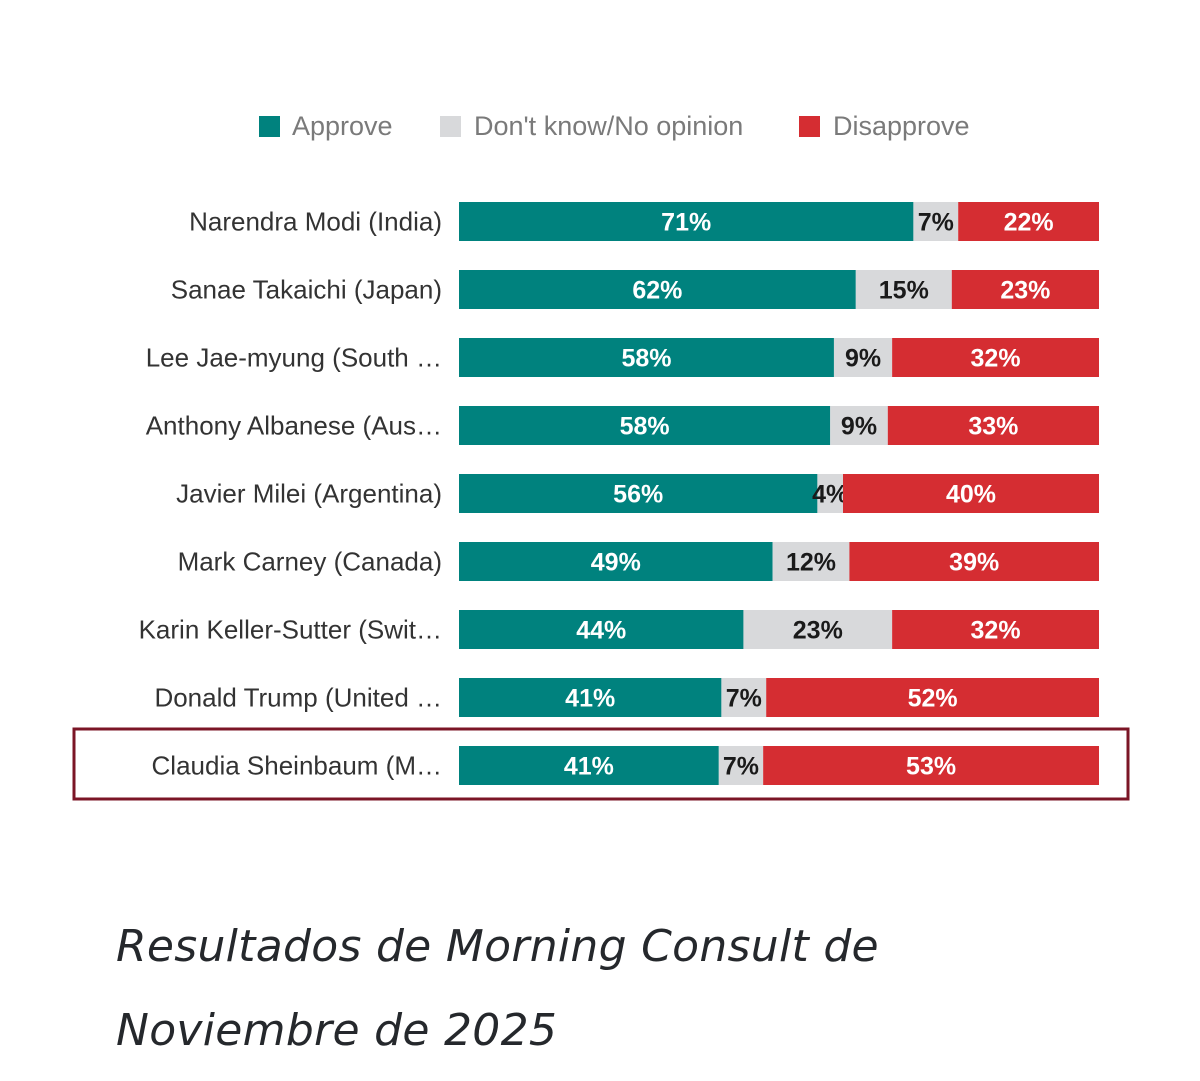 The height and width of the screenshot is (1081, 1200). I want to click on bar-row: Lee Jae-myung (South … 58% 9% 32%, so click(622, 357).